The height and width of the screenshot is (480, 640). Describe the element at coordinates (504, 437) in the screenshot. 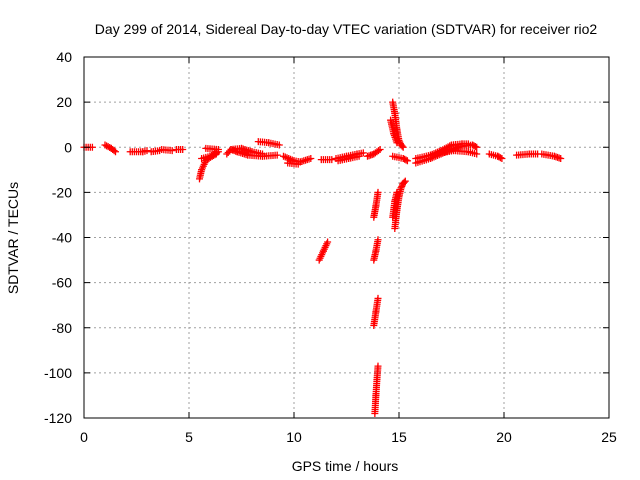

I see `x-tick-label: 20` at that location.